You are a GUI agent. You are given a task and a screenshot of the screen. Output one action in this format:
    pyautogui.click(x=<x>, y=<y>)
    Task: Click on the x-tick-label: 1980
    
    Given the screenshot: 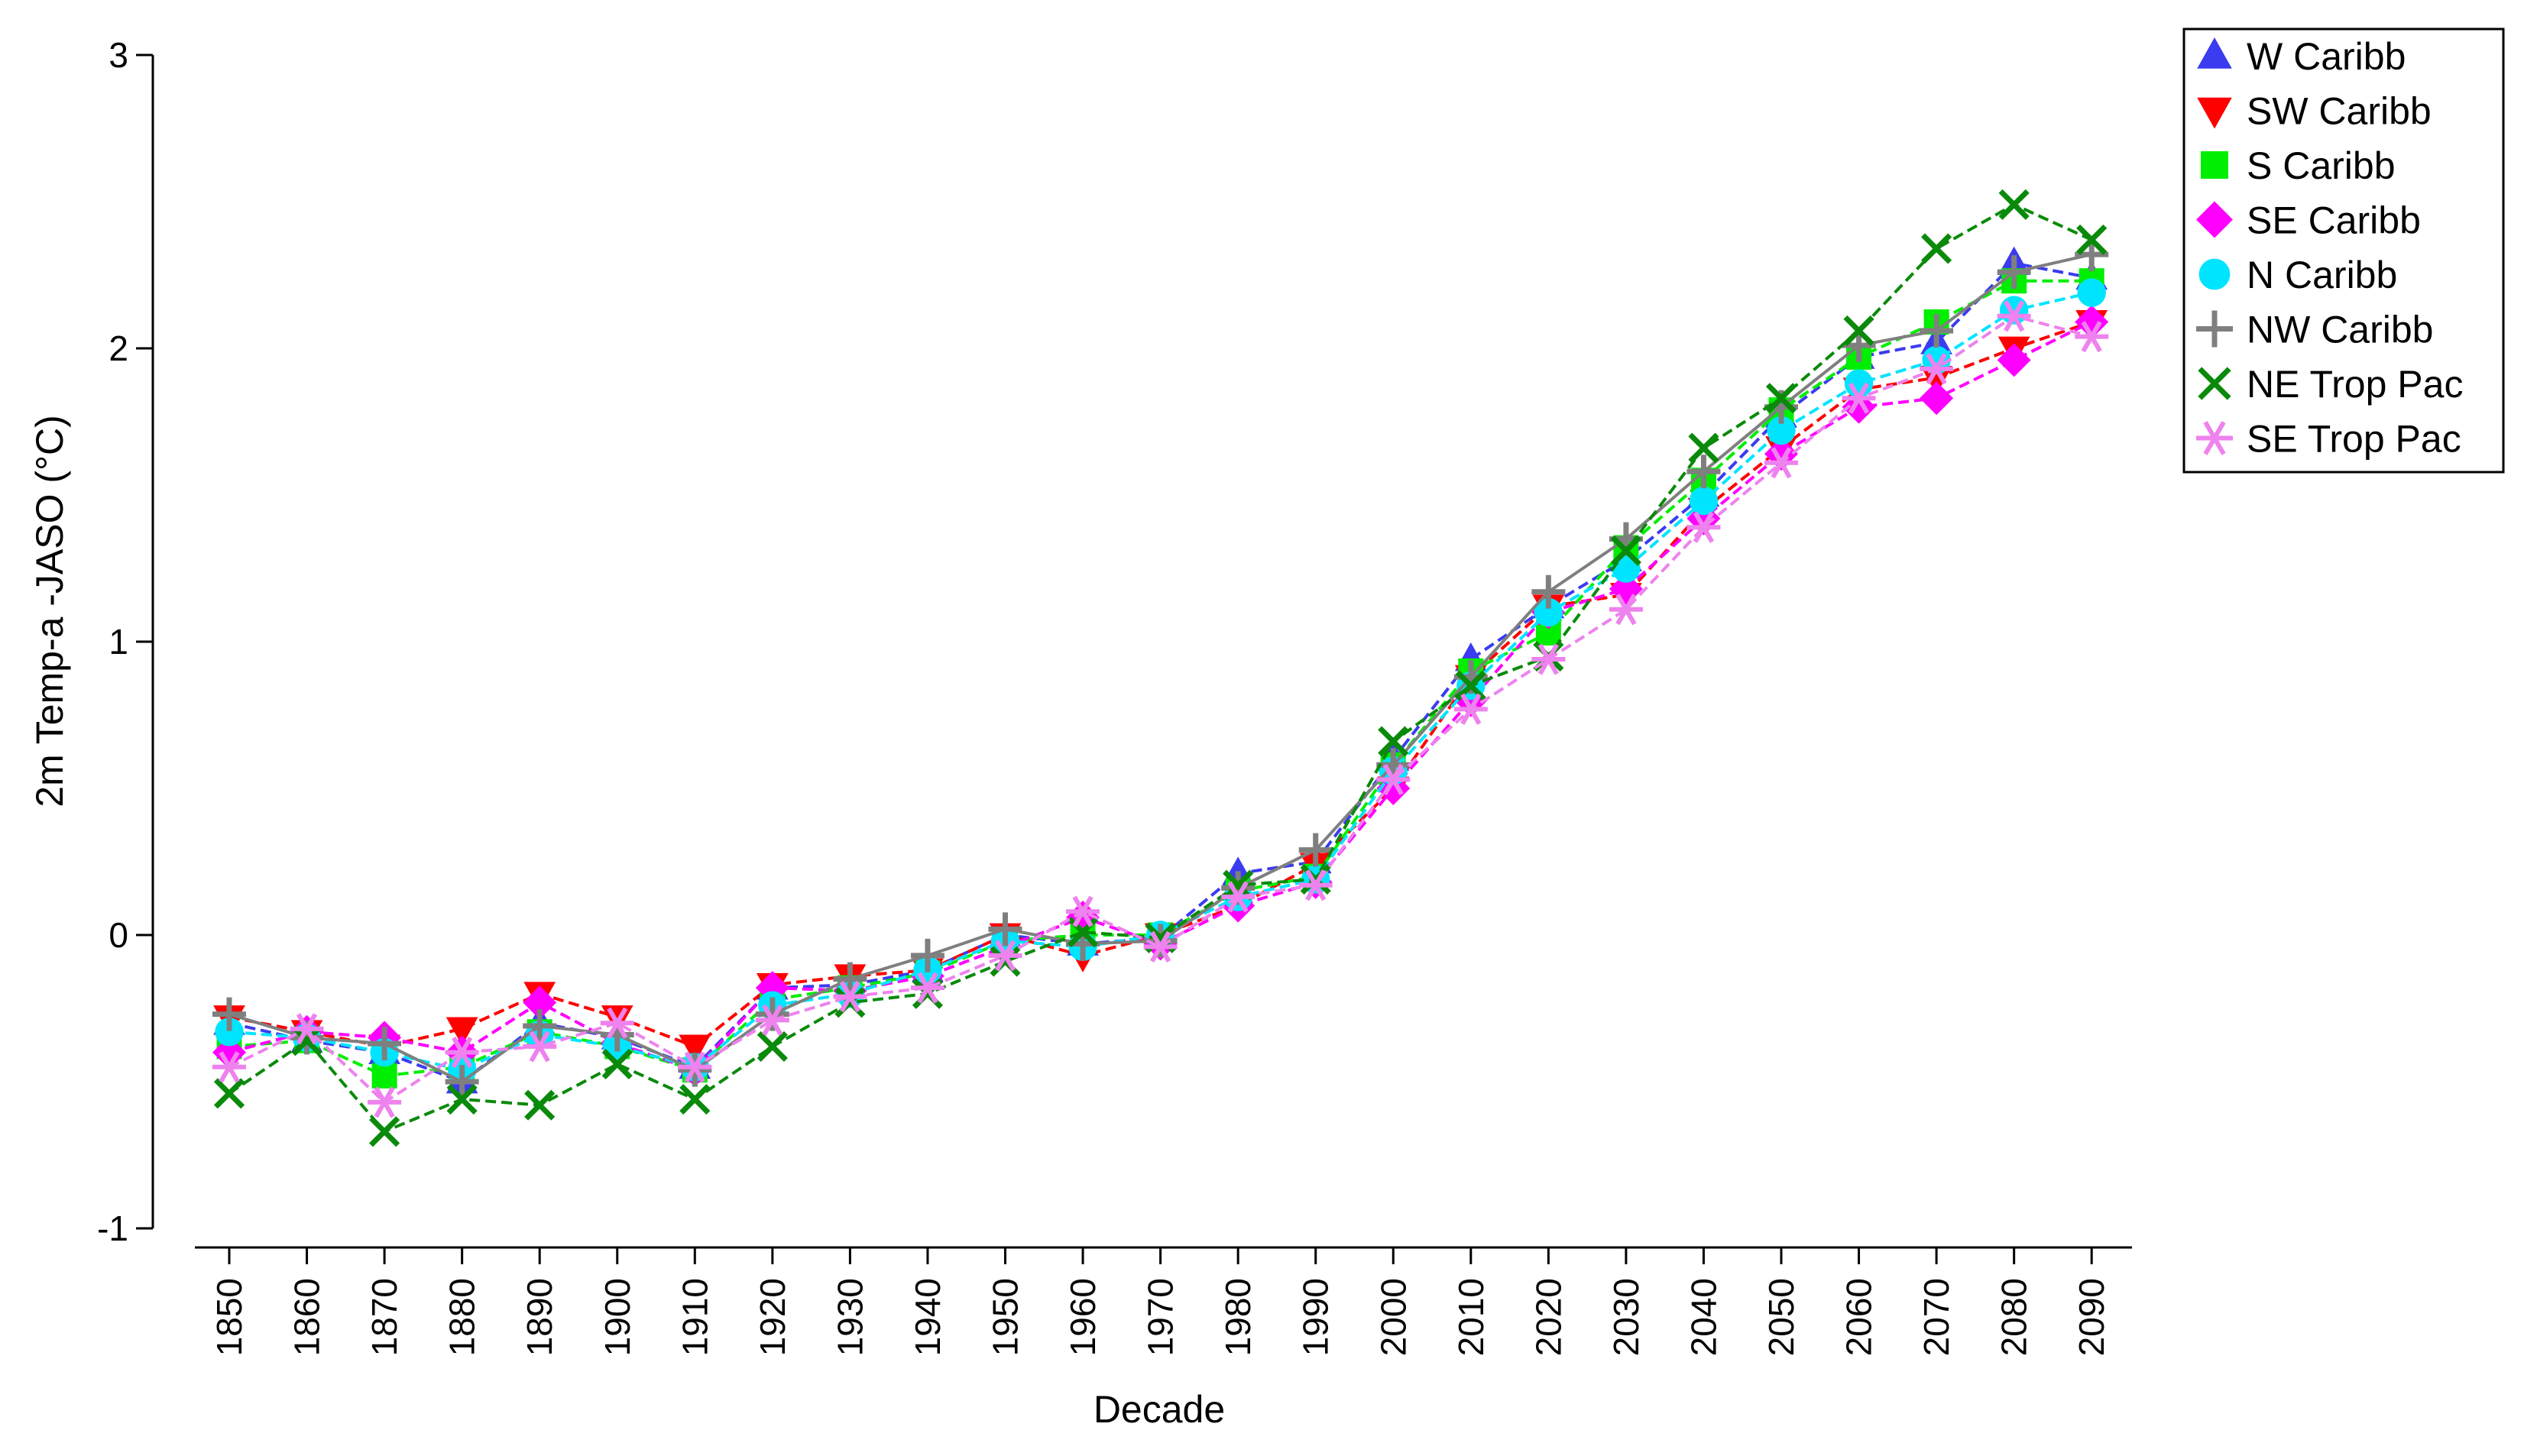 What is the action you would take?
    pyautogui.click(x=1238, y=1317)
    